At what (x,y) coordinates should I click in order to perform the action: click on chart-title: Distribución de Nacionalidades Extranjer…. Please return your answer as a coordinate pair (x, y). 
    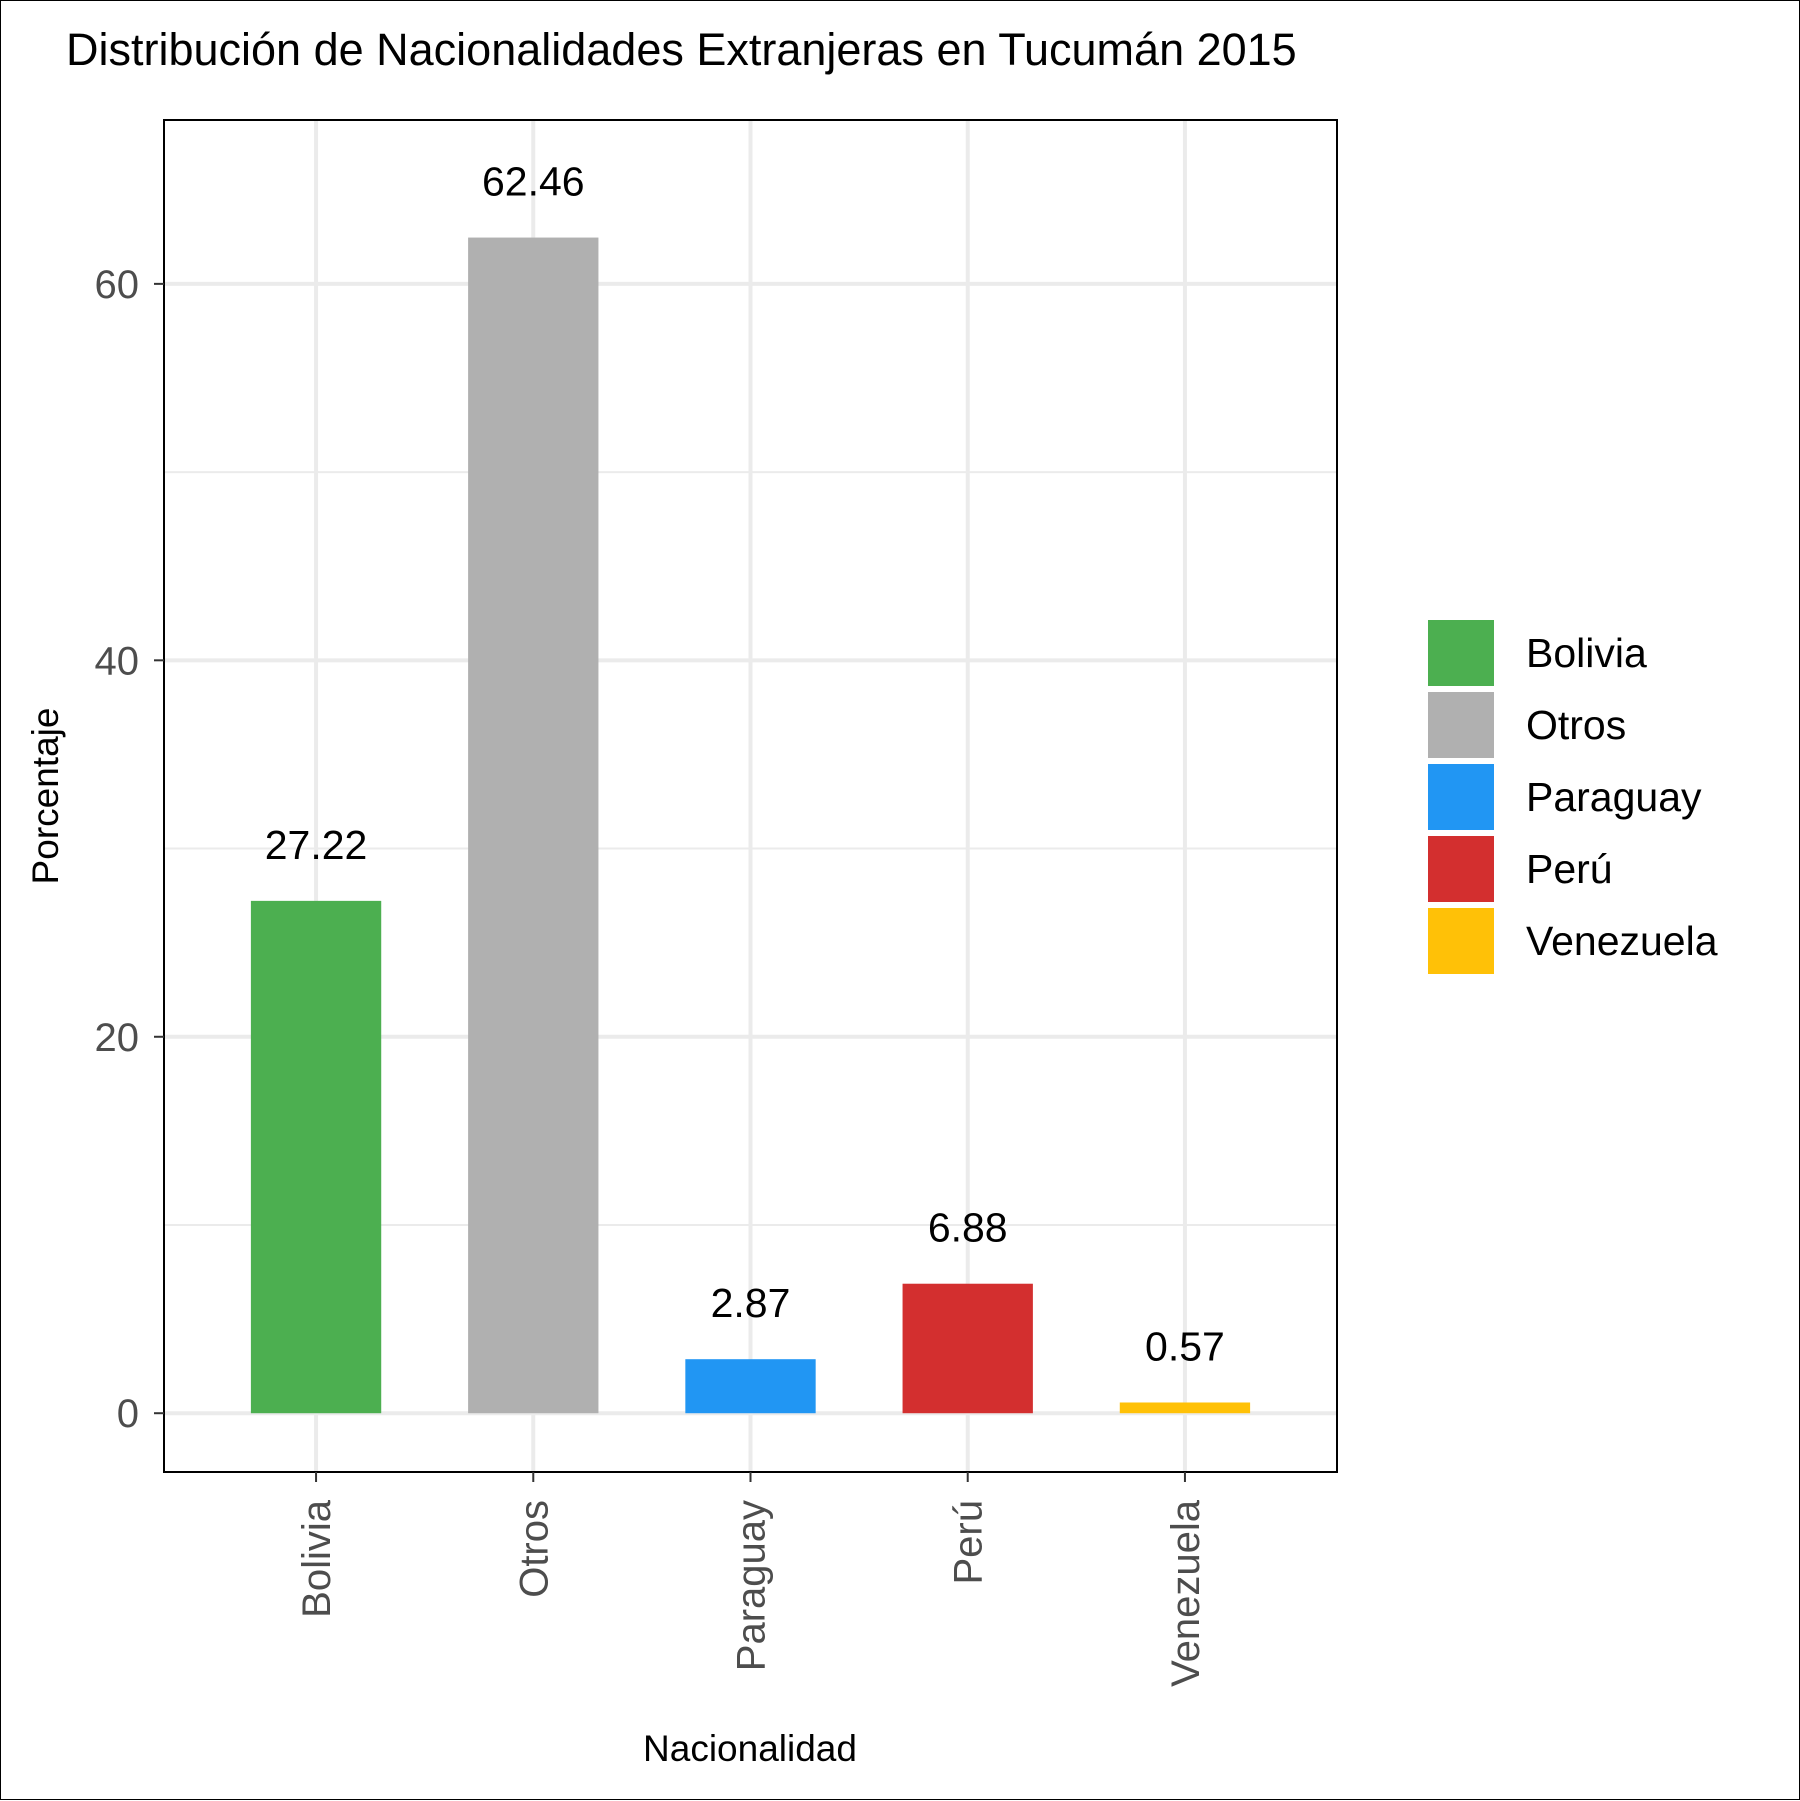
    Looking at the image, I should click on (681, 49).